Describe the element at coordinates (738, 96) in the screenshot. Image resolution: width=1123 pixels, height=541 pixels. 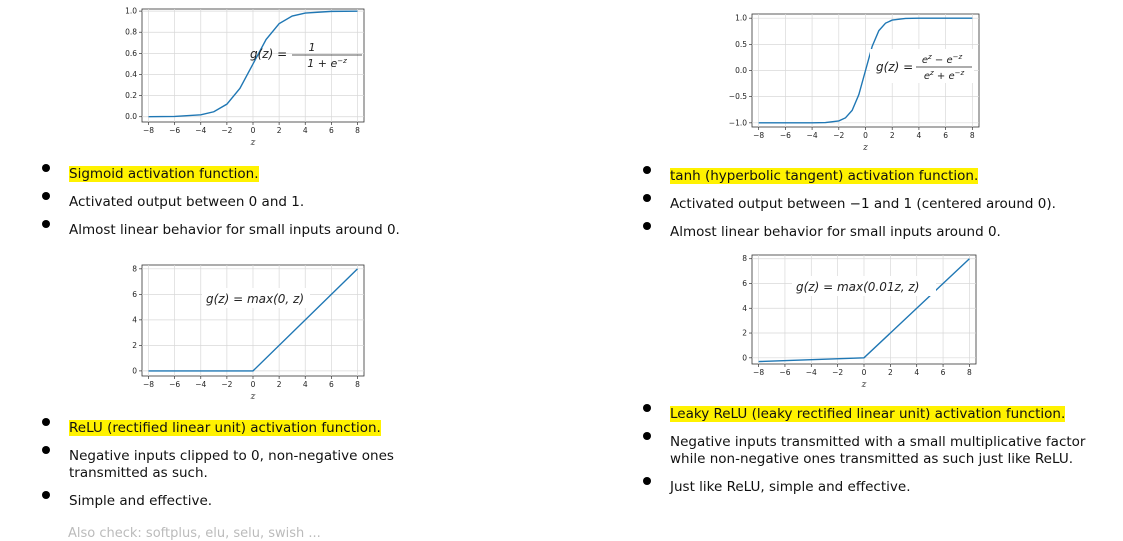
I see `y-tick-label: −0.5` at that location.